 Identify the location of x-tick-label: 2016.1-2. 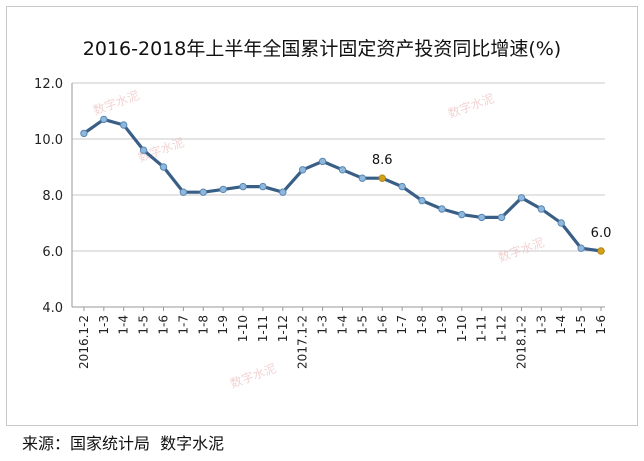
(84, 342).